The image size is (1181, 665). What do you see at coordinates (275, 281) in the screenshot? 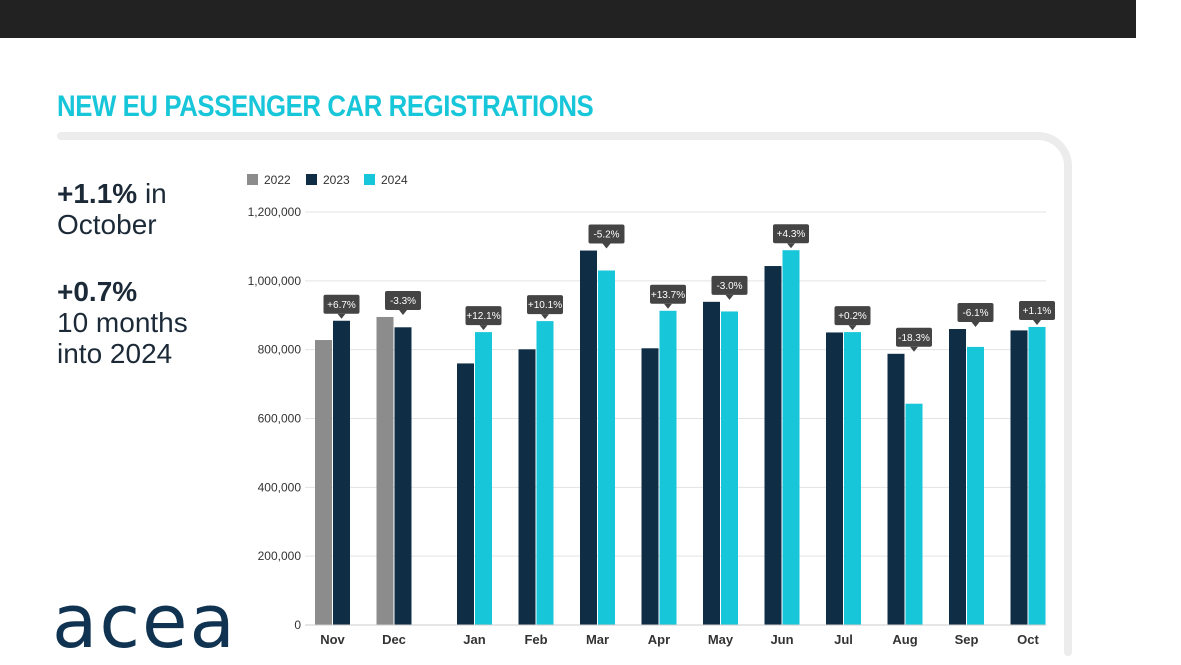
I see `y-tick-label: 1,000,000` at bounding box center [275, 281].